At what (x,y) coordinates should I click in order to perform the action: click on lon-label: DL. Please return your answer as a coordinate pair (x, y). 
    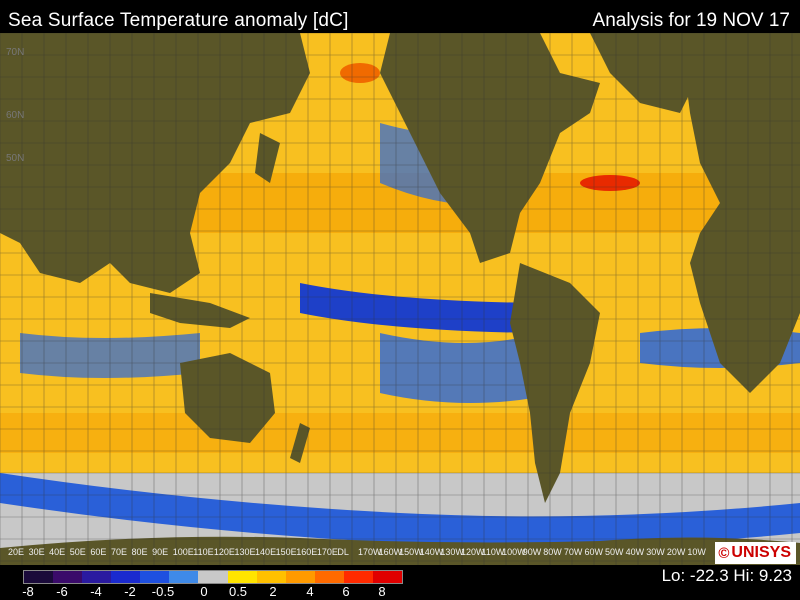
    Looking at the image, I should click on (343, 552).